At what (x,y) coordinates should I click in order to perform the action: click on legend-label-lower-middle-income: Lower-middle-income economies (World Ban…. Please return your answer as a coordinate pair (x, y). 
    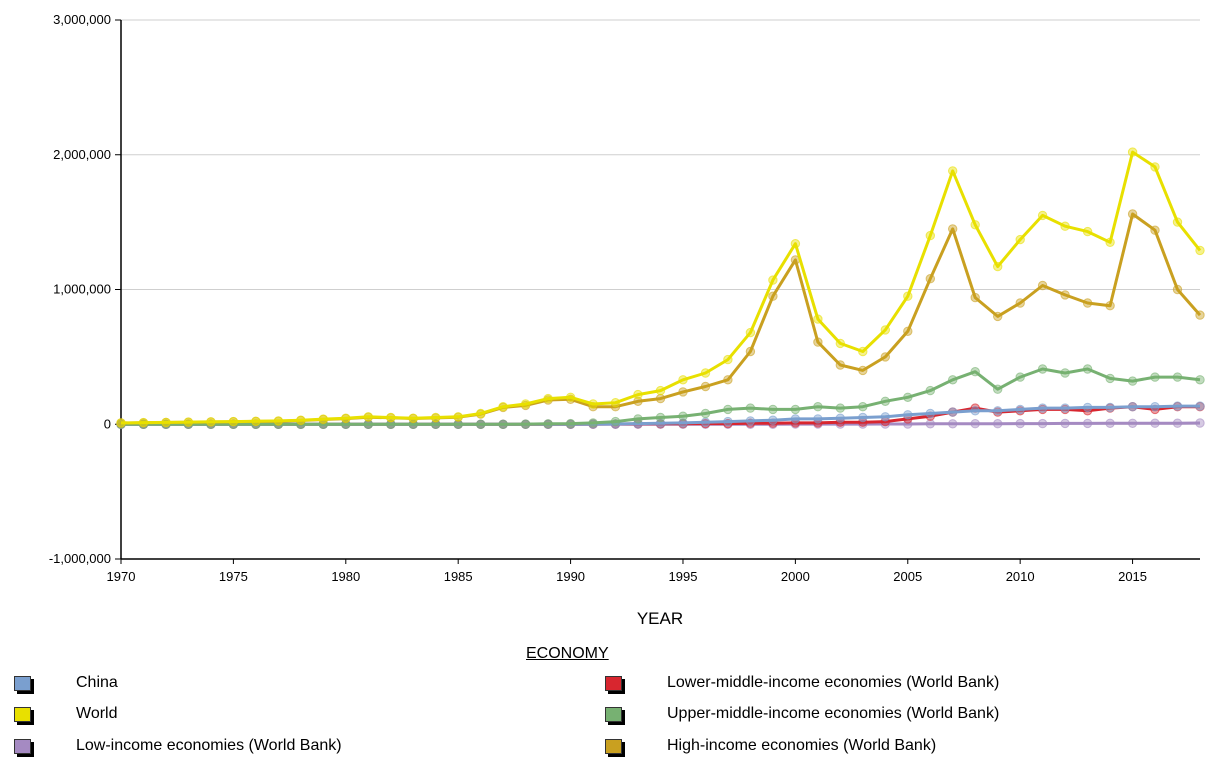
    Looking at the image, I should click on (833, 682).